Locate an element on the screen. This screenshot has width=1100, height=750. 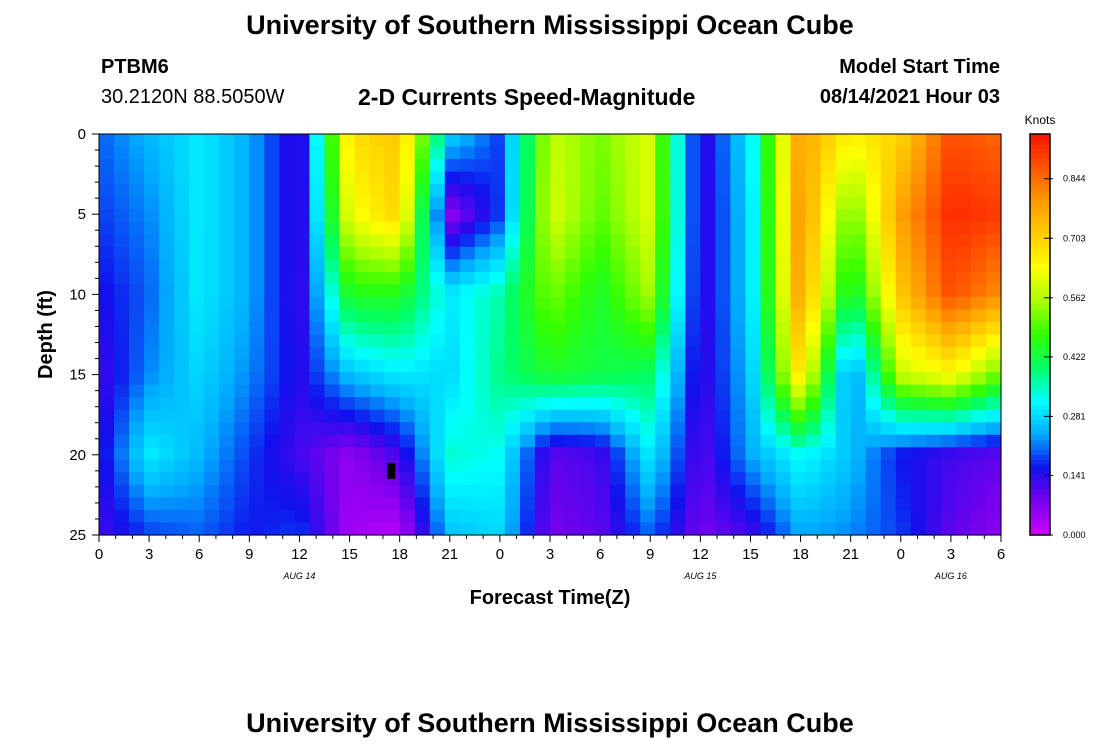
colorbar-segment is located at coordinates (1040, 512).